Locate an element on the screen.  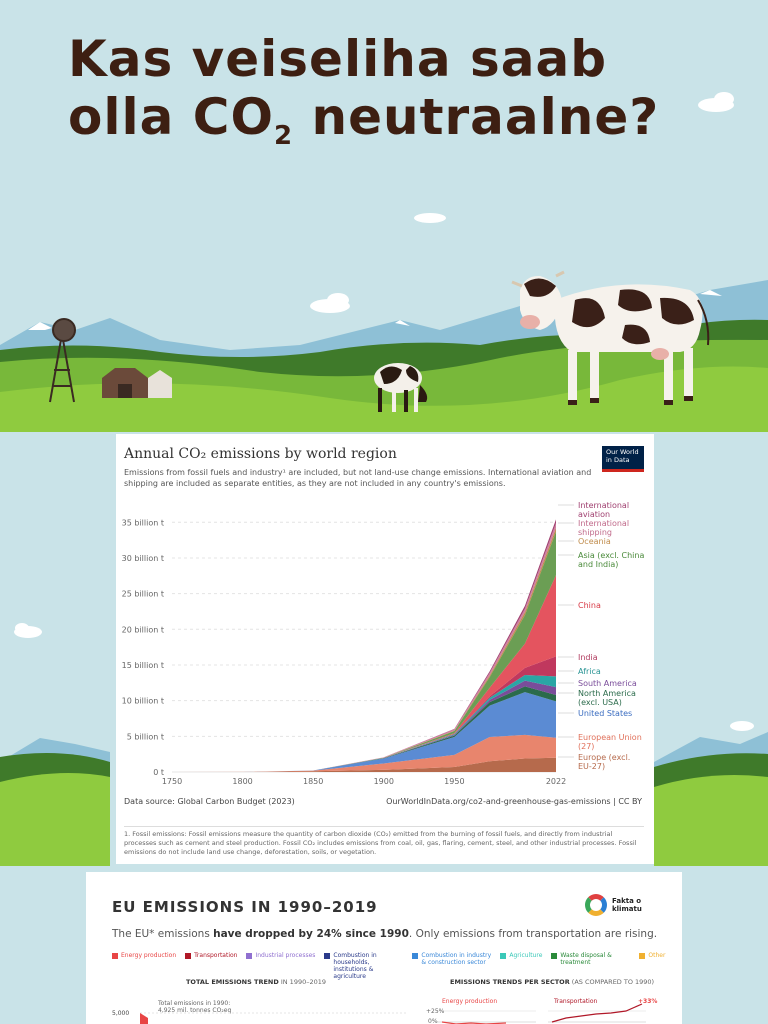
windmill-icon is located at coordinates (62, 360).